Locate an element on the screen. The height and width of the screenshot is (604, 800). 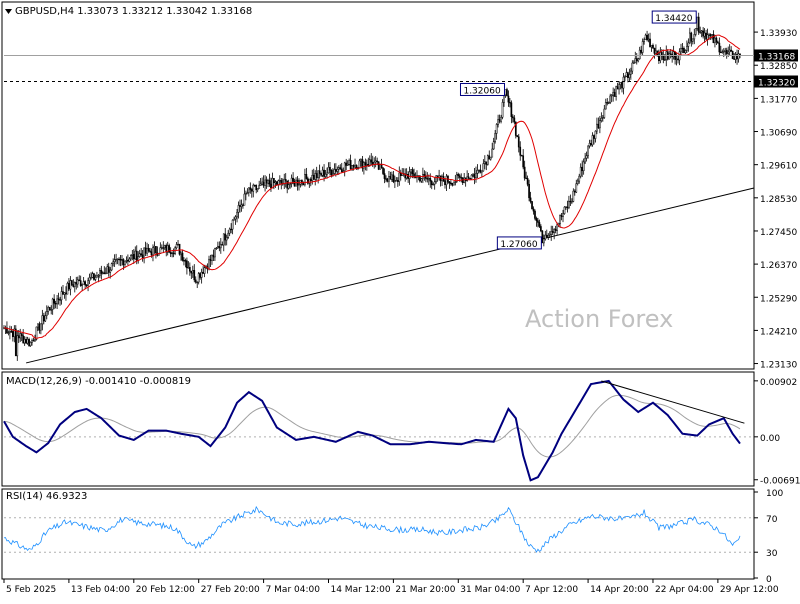
price-axis-label: 1.27450 is located at coordinates (778, 233).